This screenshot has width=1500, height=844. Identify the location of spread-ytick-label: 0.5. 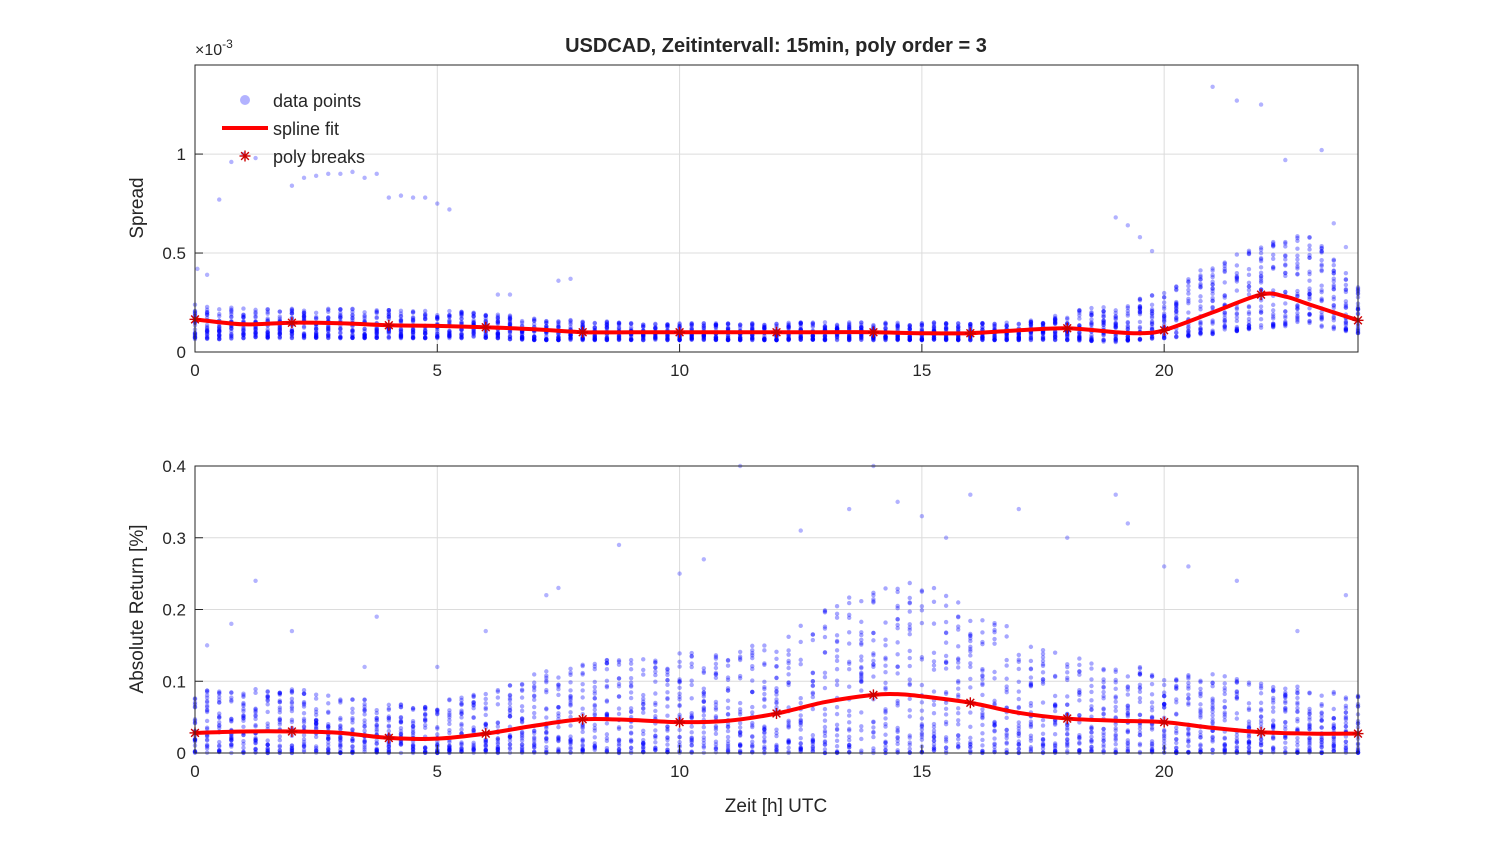
(174, 253).